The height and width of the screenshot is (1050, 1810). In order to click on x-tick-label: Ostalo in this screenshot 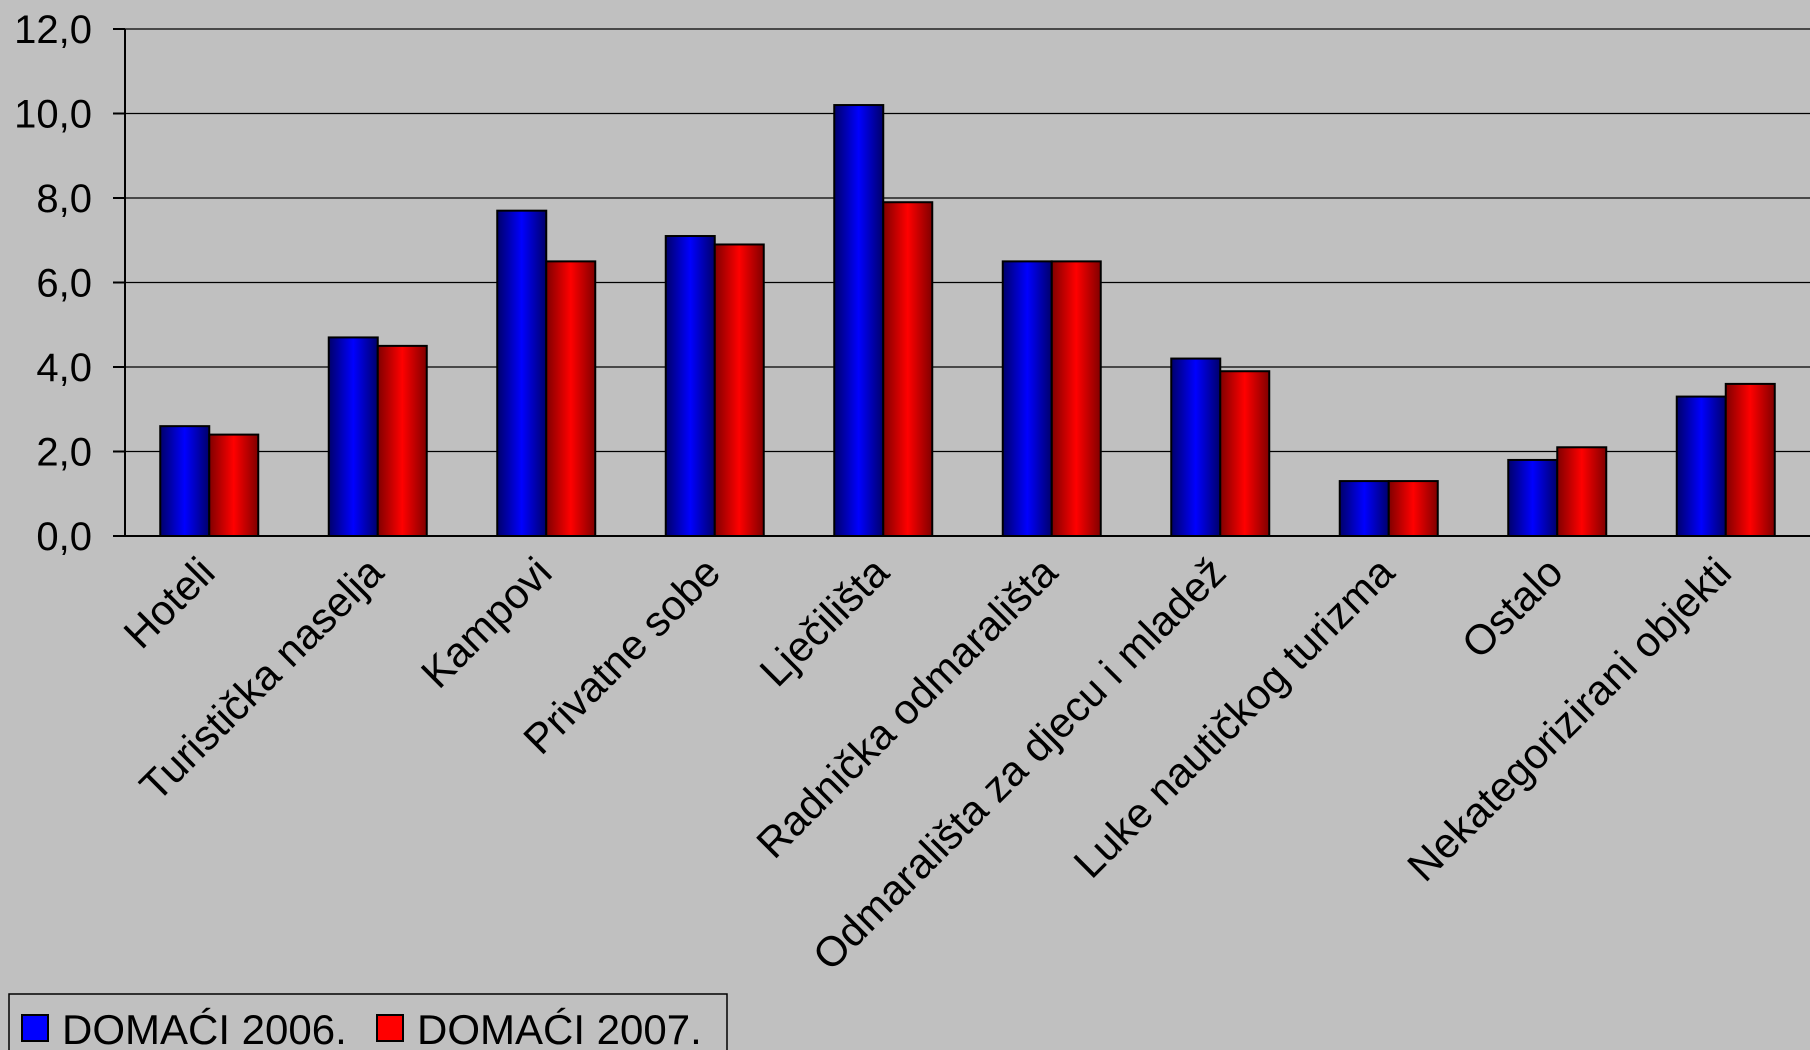, I will do `click(1512, 607)`.